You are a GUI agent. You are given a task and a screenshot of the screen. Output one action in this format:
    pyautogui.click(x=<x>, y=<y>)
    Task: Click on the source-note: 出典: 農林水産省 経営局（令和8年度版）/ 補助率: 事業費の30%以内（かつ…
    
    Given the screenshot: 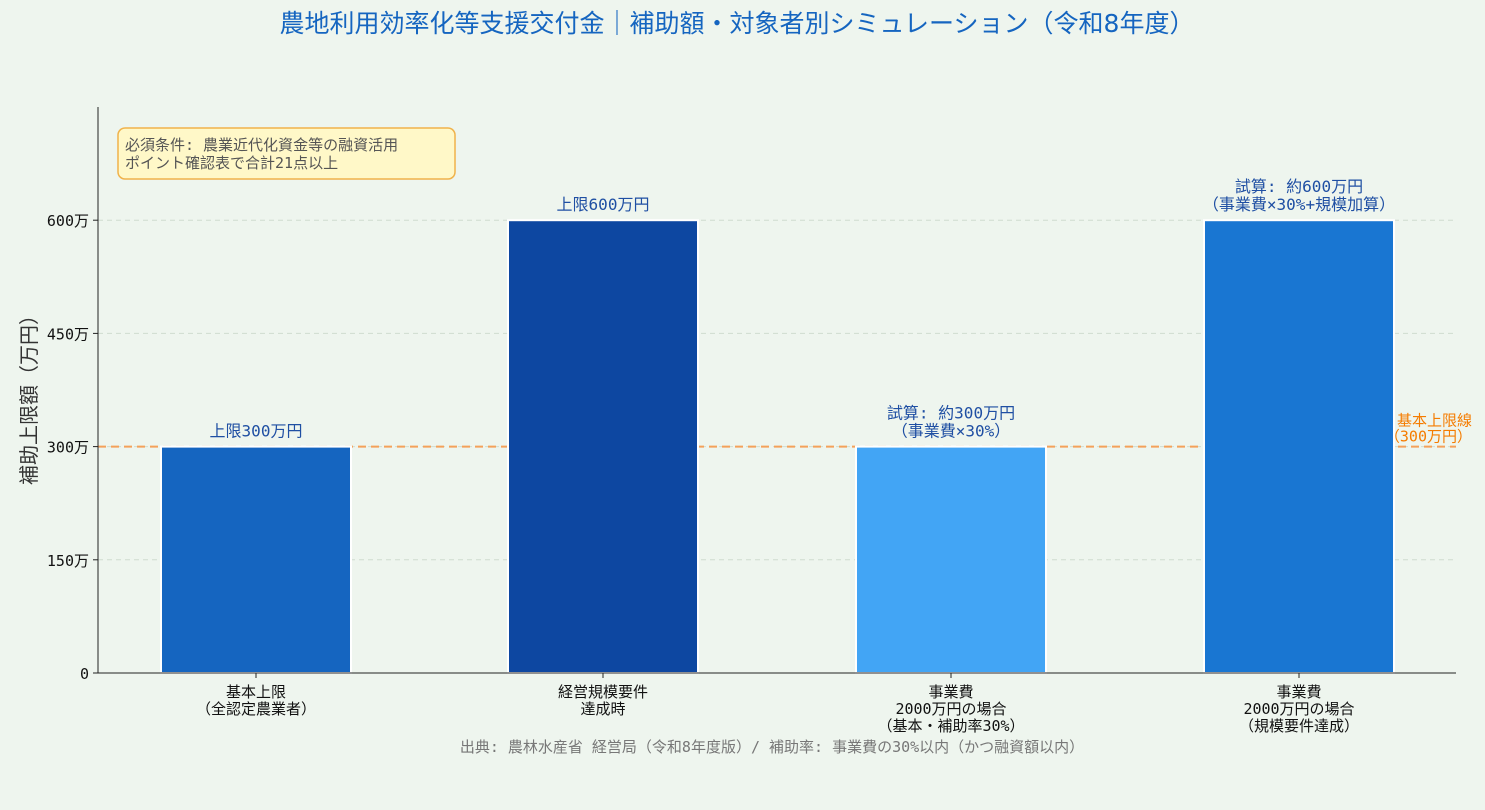 What is the action you would take?
    pyautogui.click(x=772, y=747)
    